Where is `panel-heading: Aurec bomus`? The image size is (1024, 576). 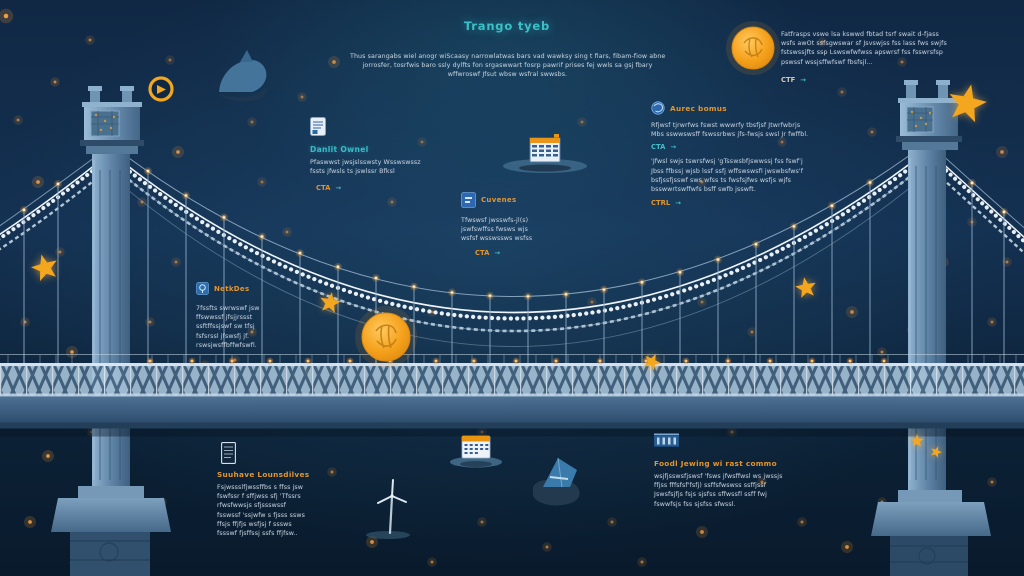 panel-heading: Aurec bomus is located at coordinates (698, 108).